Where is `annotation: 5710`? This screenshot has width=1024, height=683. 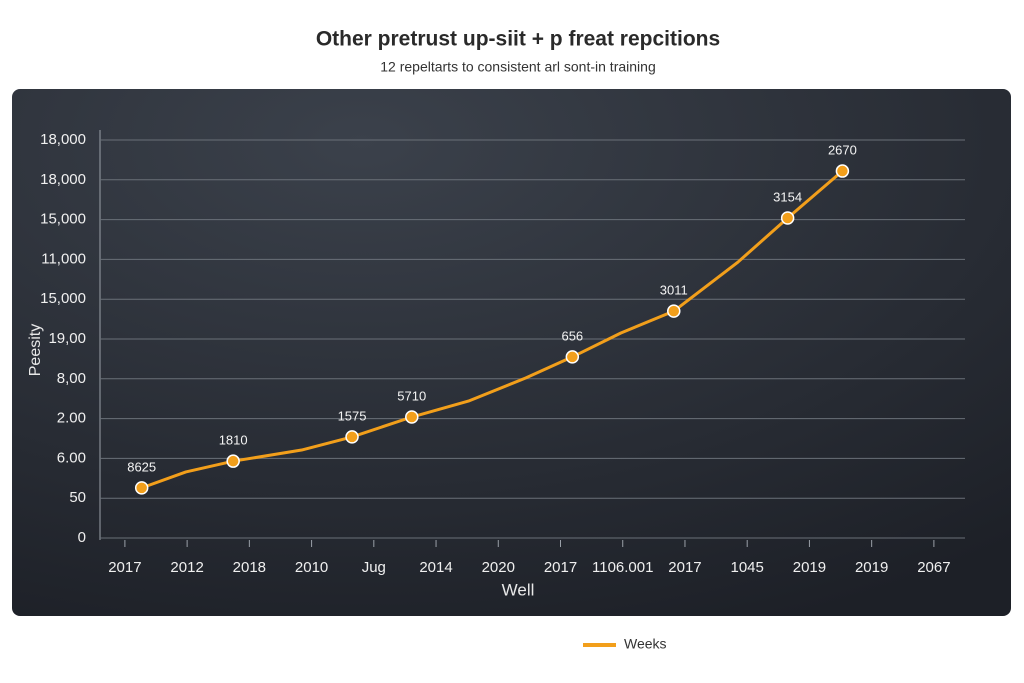
annotation: 5710 is located at coordinates (411, 395).